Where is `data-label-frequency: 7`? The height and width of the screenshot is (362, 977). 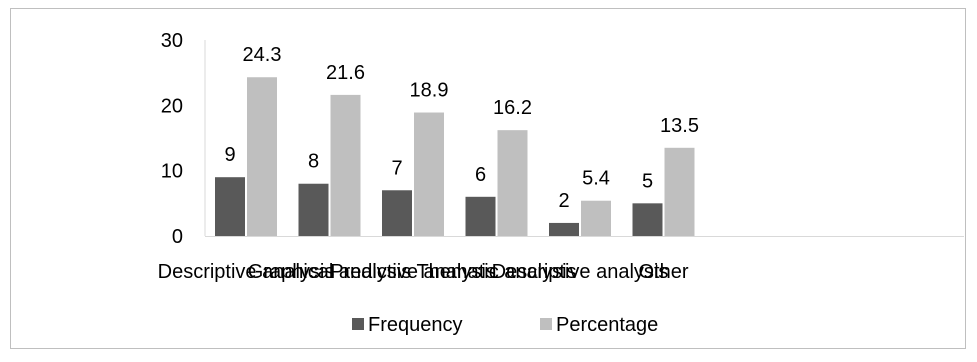 data-label-frequency: 7 is located at coordinates (396, 168).